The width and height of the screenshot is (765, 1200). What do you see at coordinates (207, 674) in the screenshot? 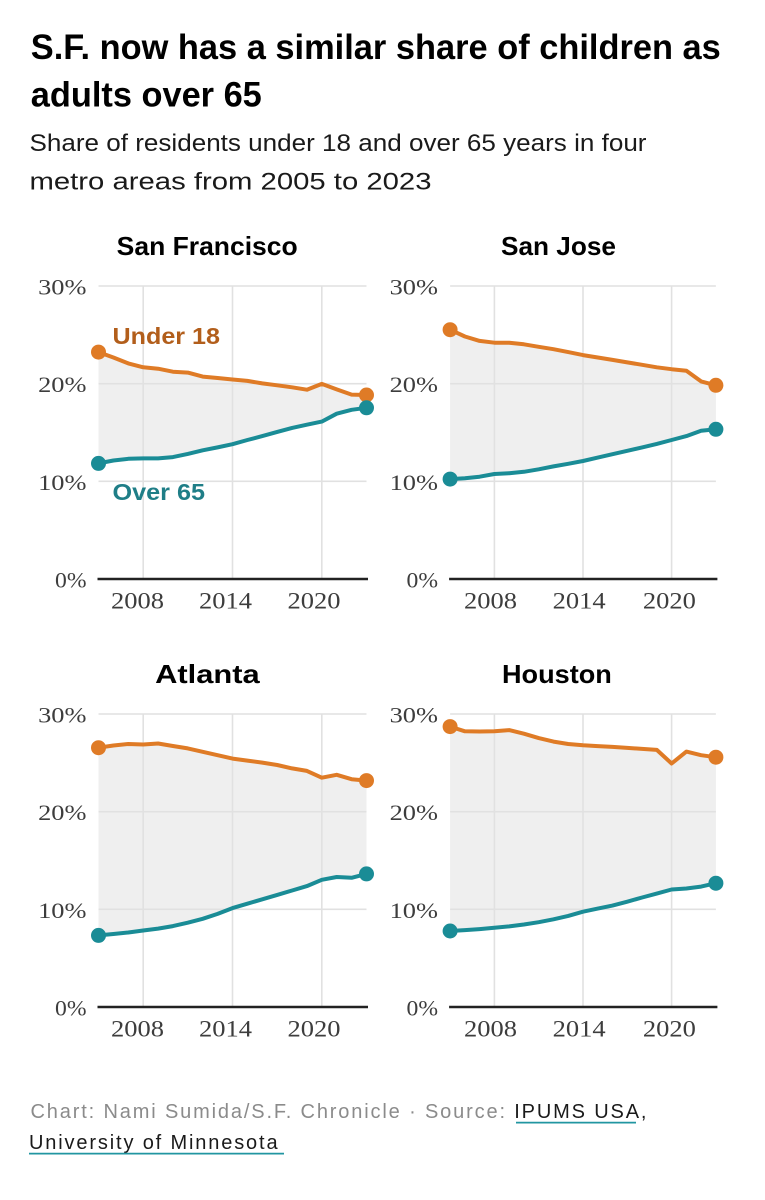
I see `svg-text: Atlanta` at bounding box center [207, 674].